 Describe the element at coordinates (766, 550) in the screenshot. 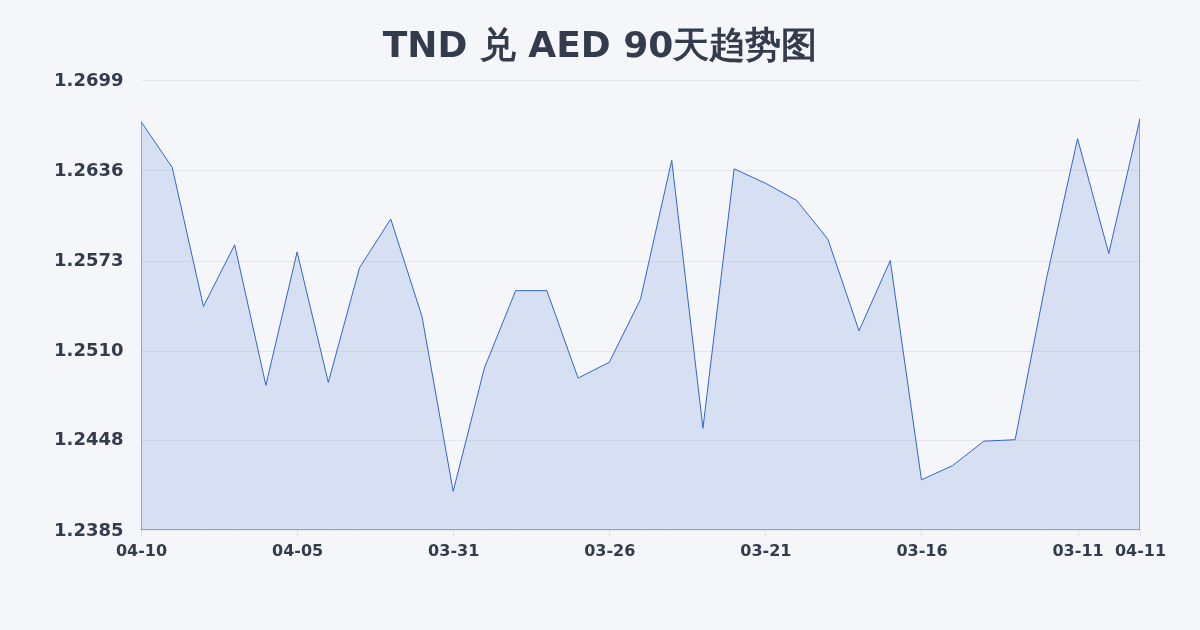

I see `x-tick-label: 03-21` at that location.